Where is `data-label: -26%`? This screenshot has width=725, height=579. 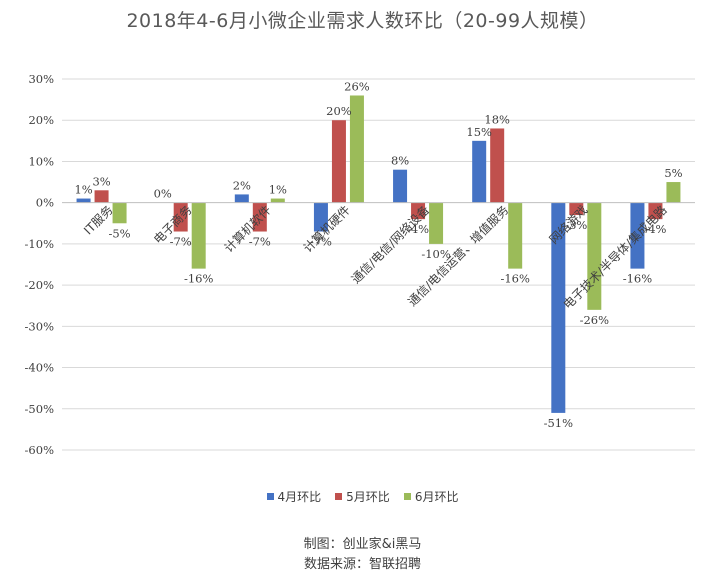 data-label: -26% is located at coordinates (595, 320).